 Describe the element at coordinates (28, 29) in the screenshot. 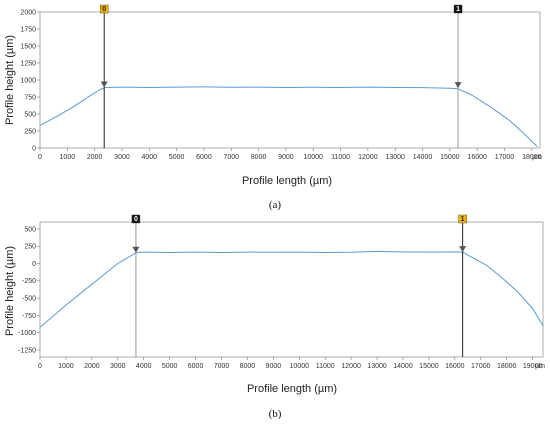

I see `y-tick-label: 1750` at that location.